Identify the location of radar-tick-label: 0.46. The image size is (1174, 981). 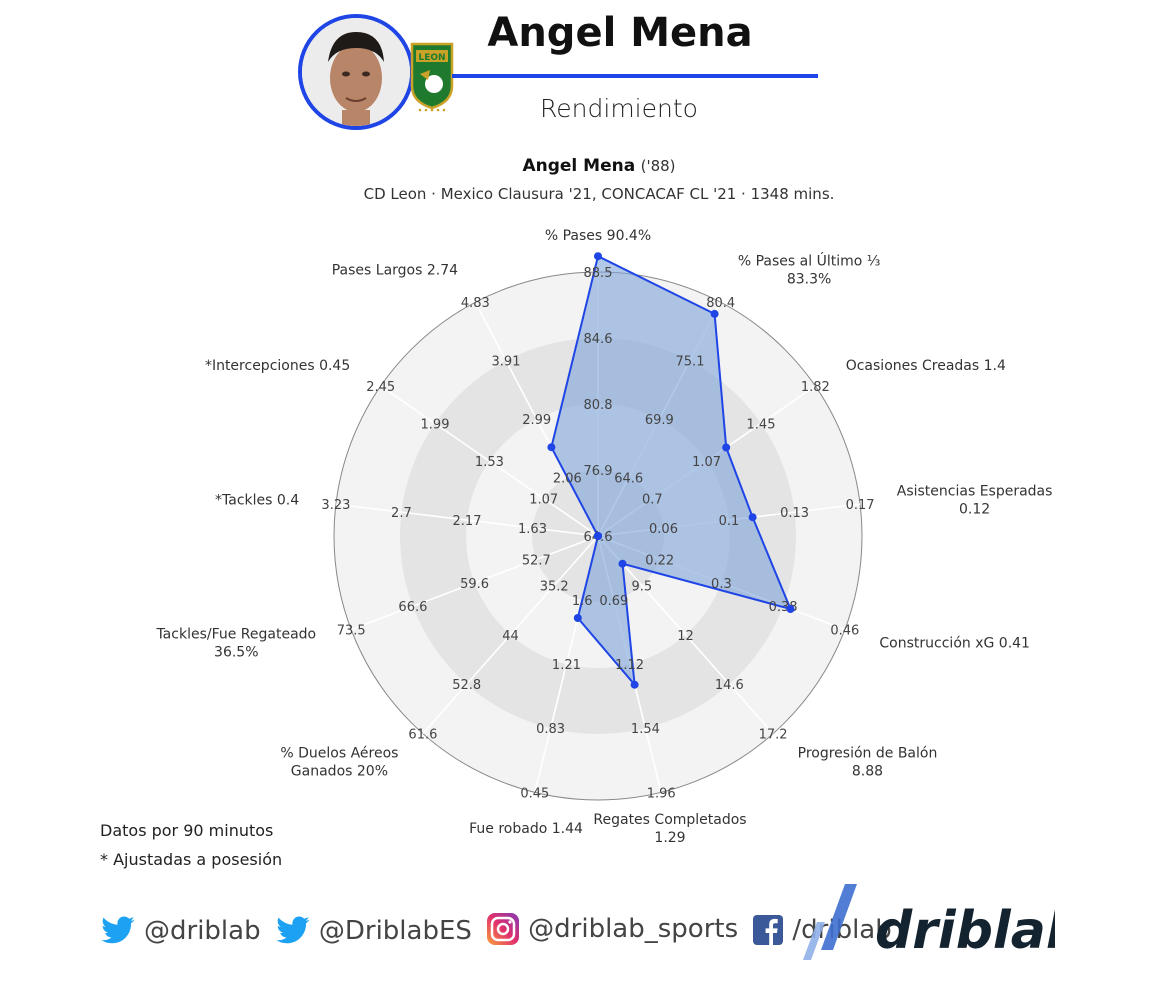
(844, 631).